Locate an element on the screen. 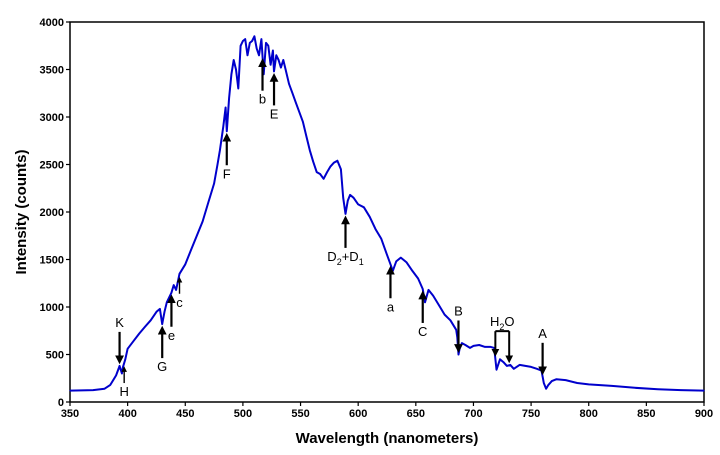 The height and width of the screenshot is (455, 720). x-tick-label: 400 is located at coordinates (127, 414).